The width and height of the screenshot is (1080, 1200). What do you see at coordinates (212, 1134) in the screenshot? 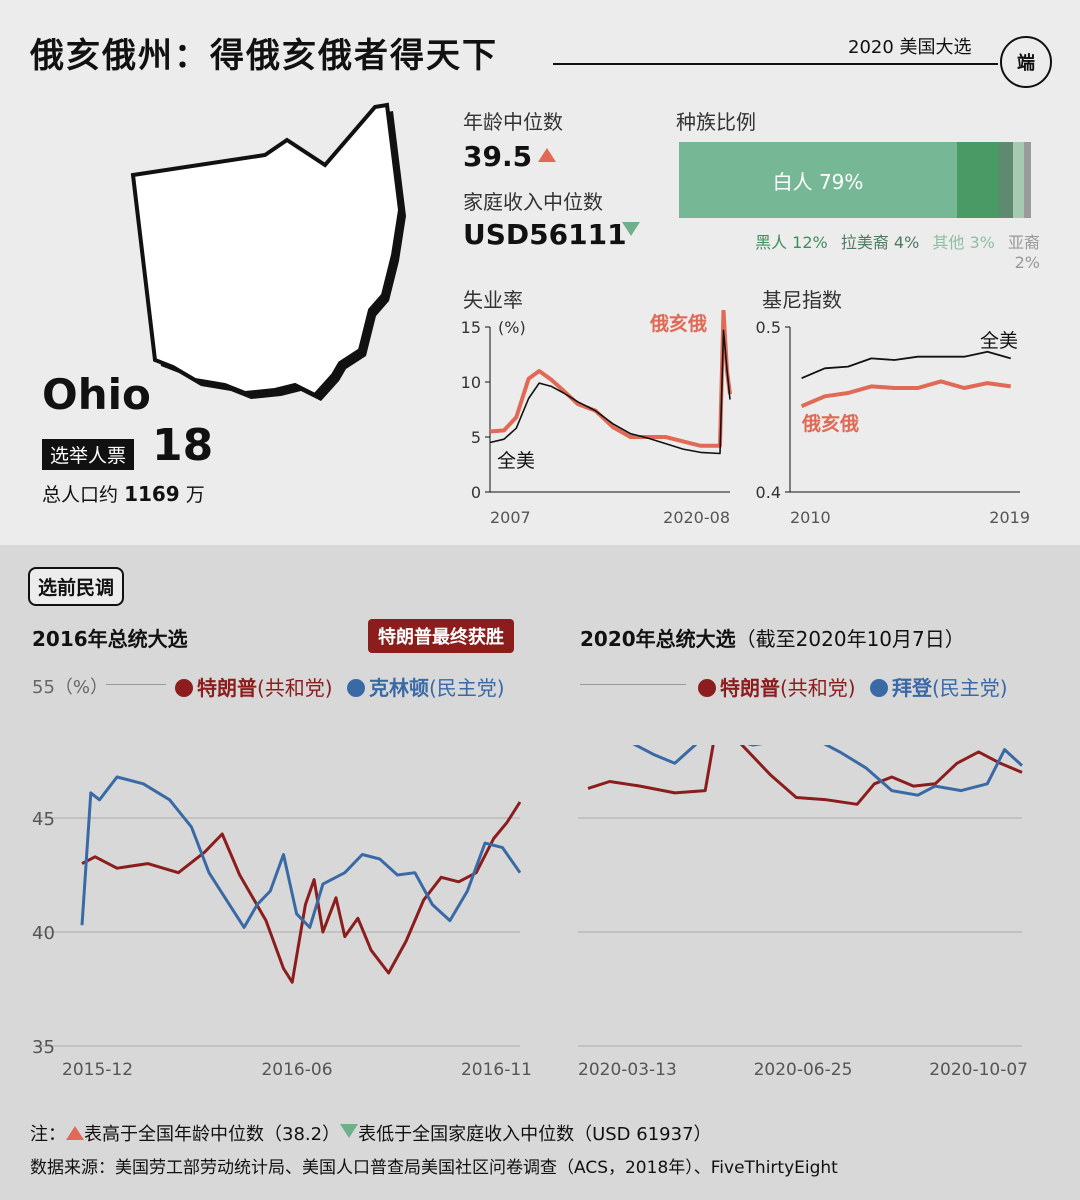
I see `footnote-up-text: 表高于全国年龄中位数（38.2）` at bounding box center [212, 1134].